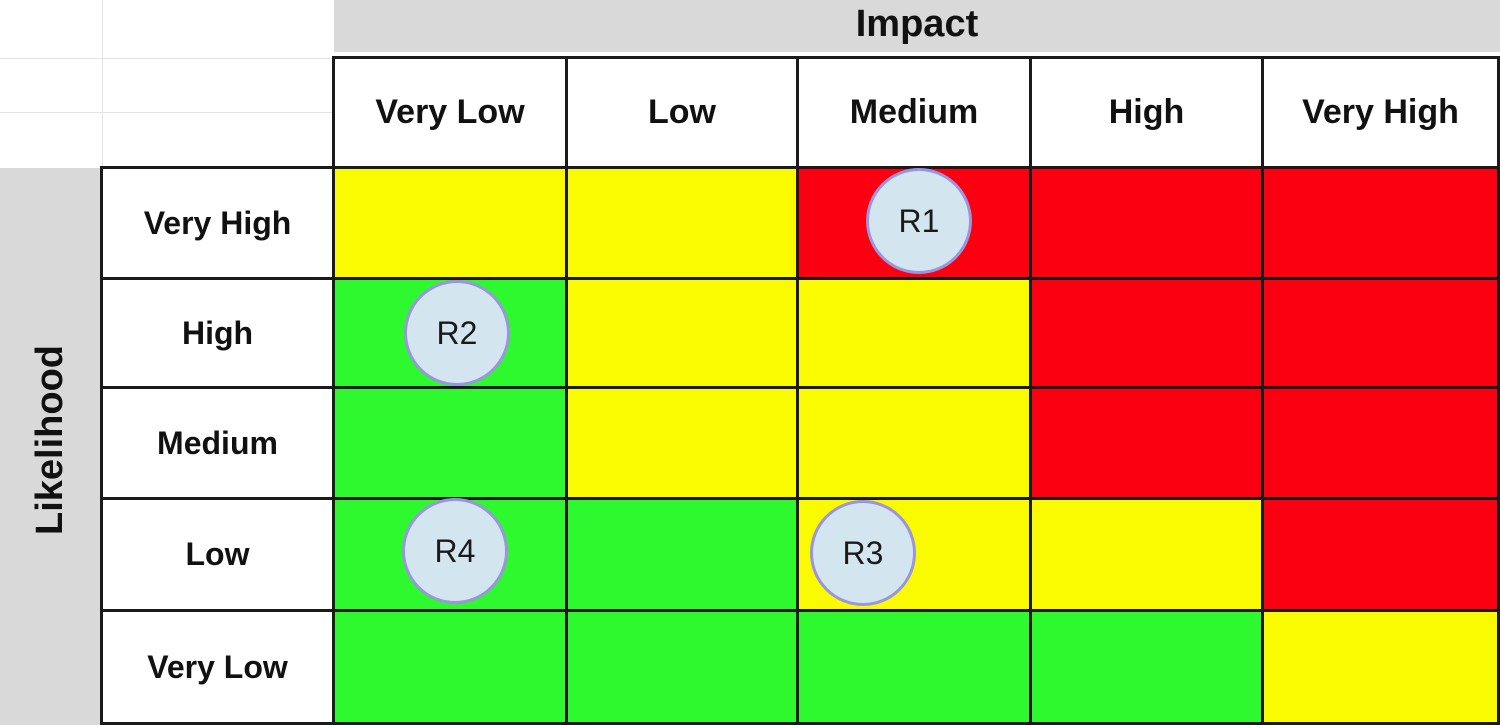 The image size is (1500, 725). Describe the element at coordinates (1146, 112) in the screenshot. I see `impact-header-high: High` at that location.